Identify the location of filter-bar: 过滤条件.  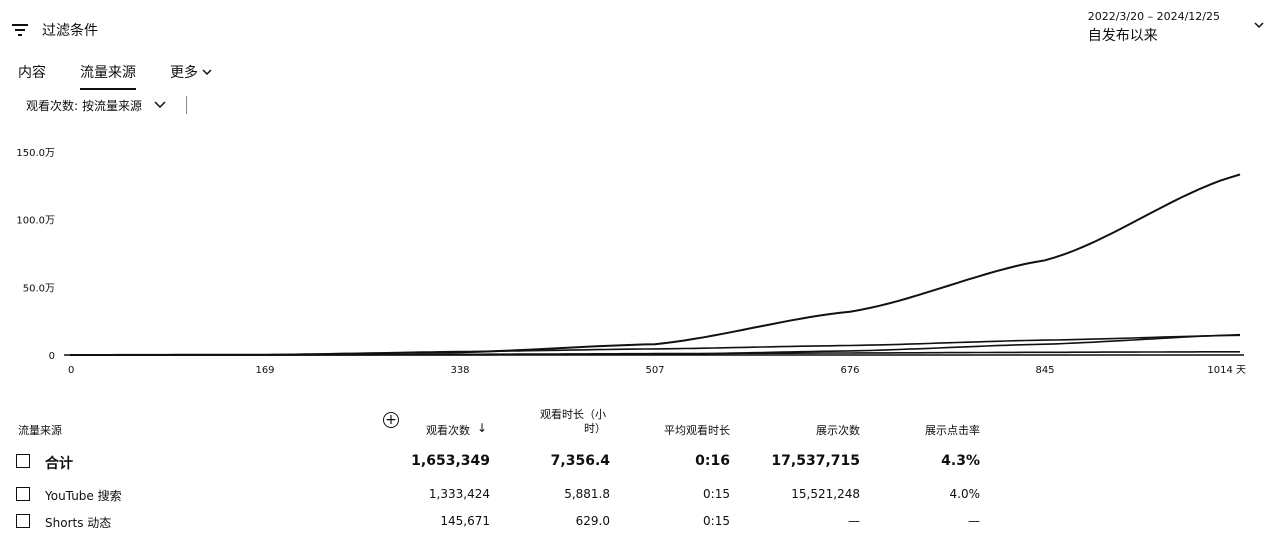
(55, 30).